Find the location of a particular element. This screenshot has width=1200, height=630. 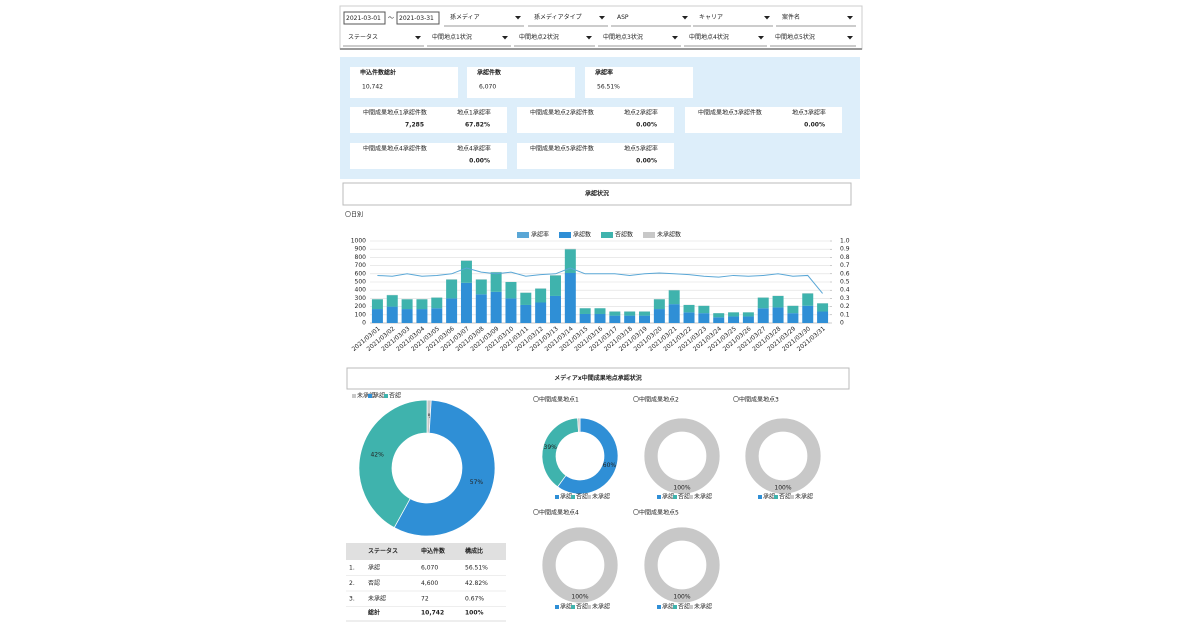

y2-tick-label: 0.6 is located at coordinates (845, 273).